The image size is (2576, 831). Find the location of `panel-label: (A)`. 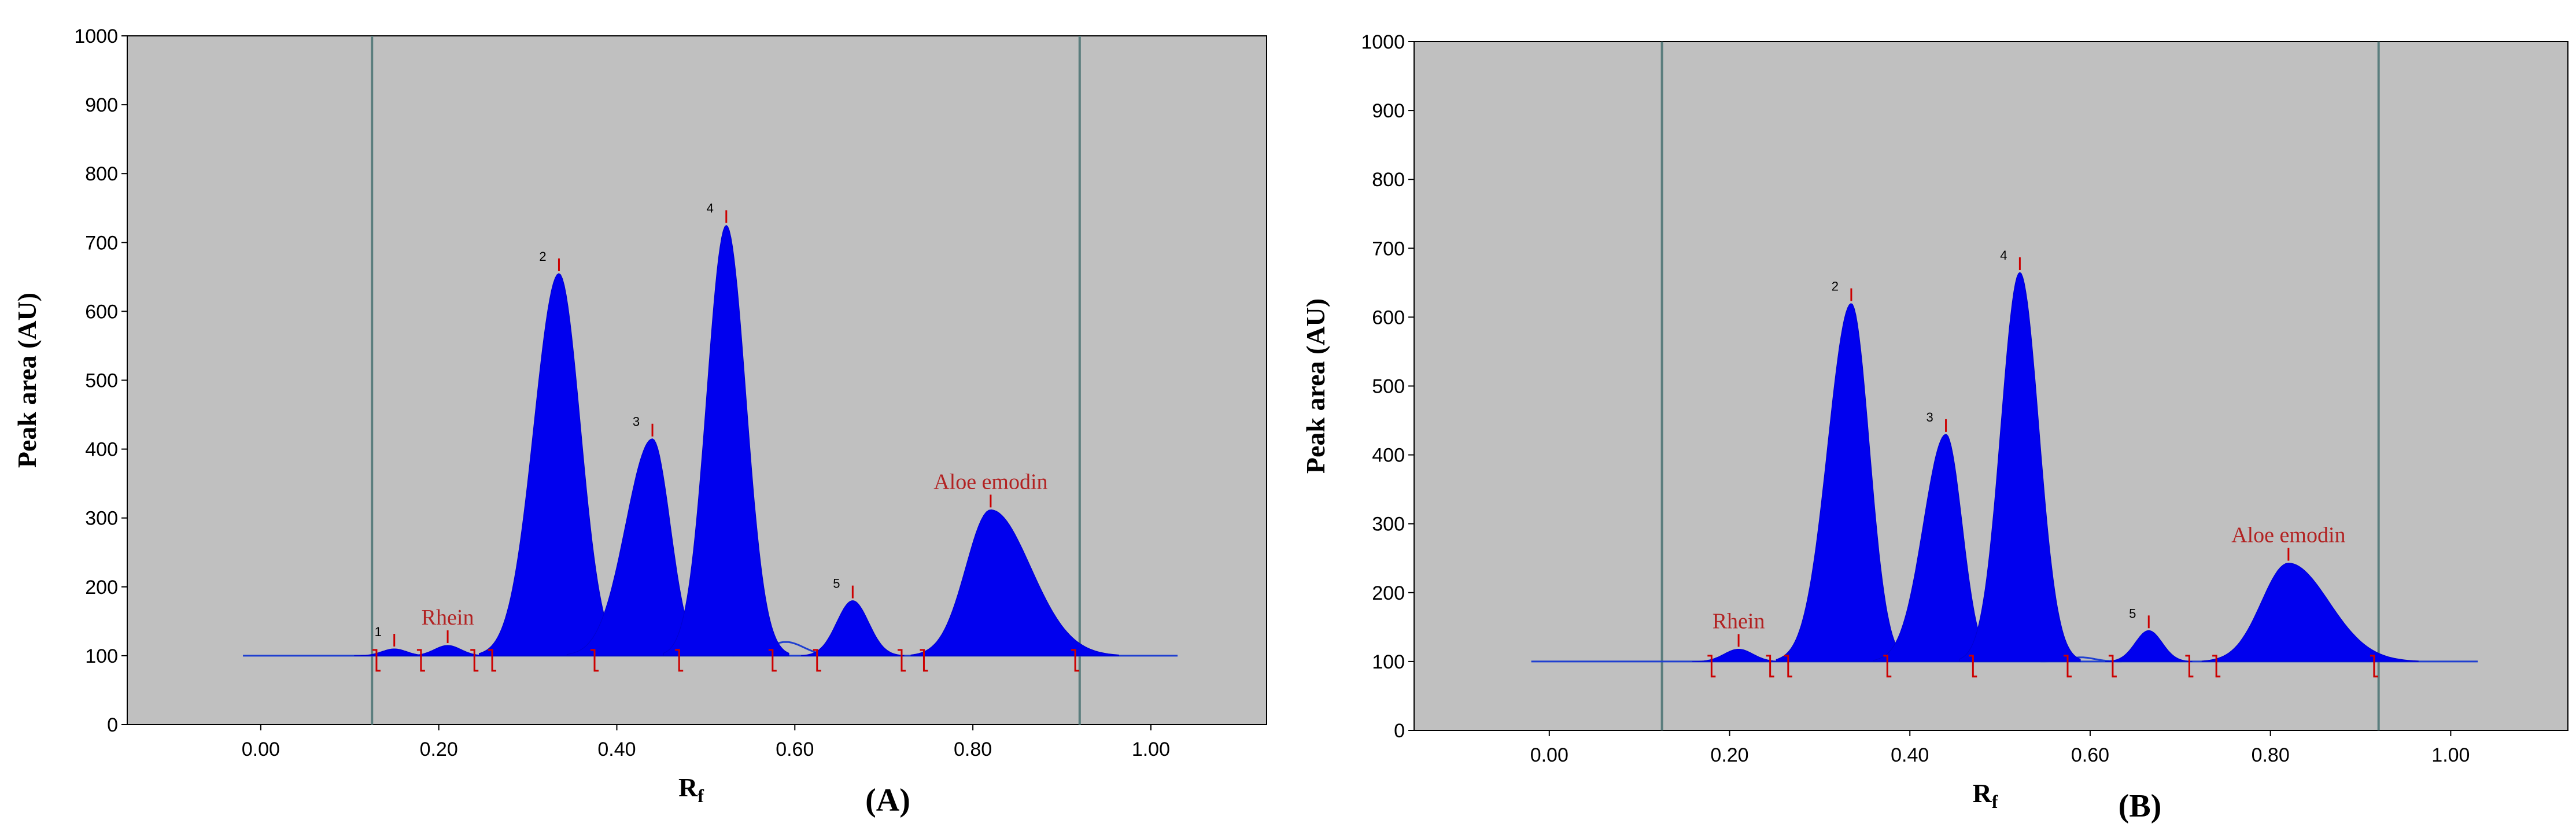

panel-label: (A) is located at coordinates (887, 800).